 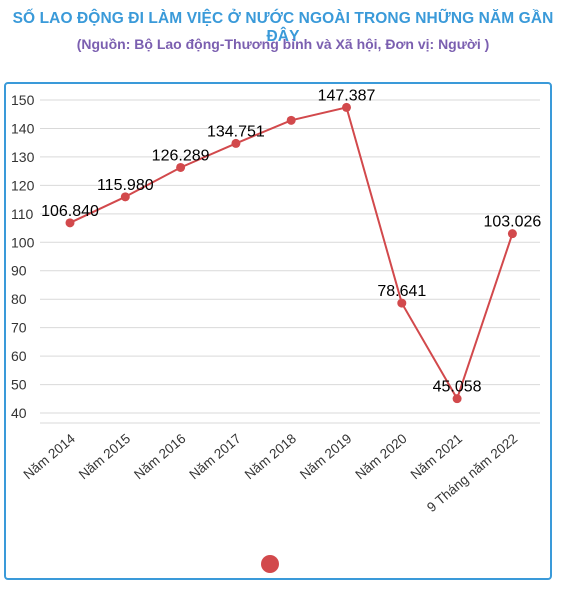 What do you see at coordinates (181, 155) in the screenshot?
I see `data-label: 126.289` at bounding box center [181, 155].